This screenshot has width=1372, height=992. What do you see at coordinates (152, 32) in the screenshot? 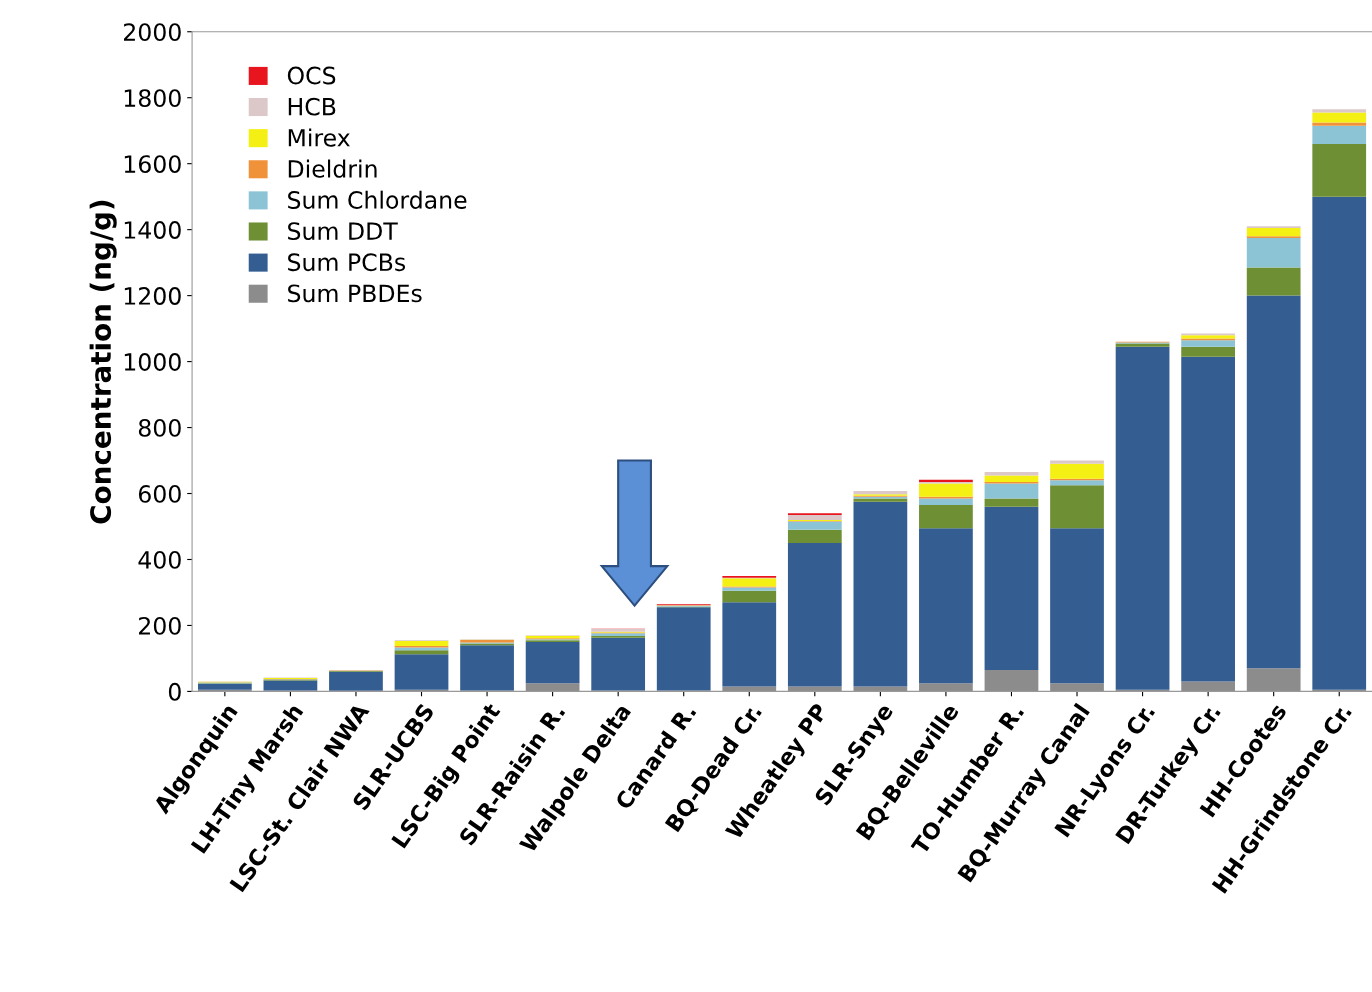
I see `y-tick-label: 2000` at bounding box center [152, 32].